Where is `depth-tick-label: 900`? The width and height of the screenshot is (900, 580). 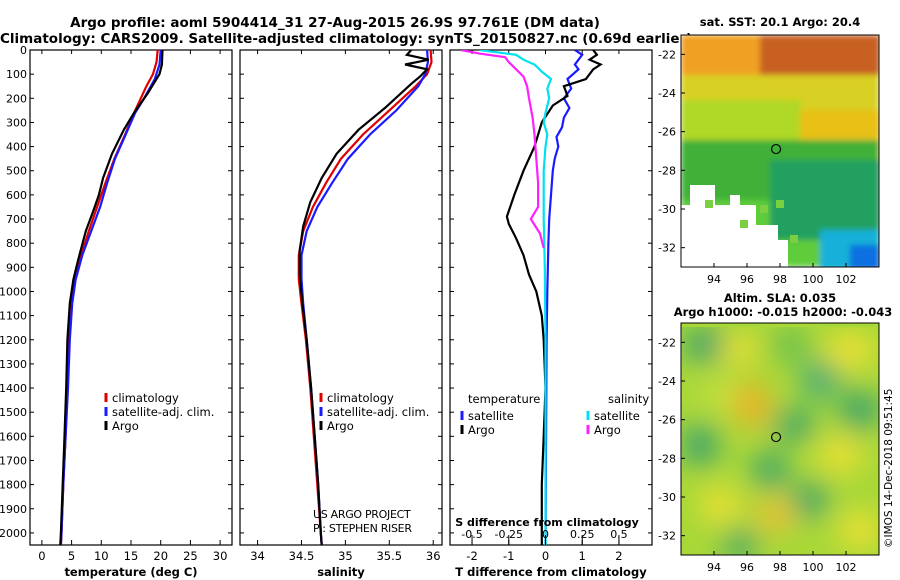
depth-tick-label: 900 is located at coordinates (16, 267).